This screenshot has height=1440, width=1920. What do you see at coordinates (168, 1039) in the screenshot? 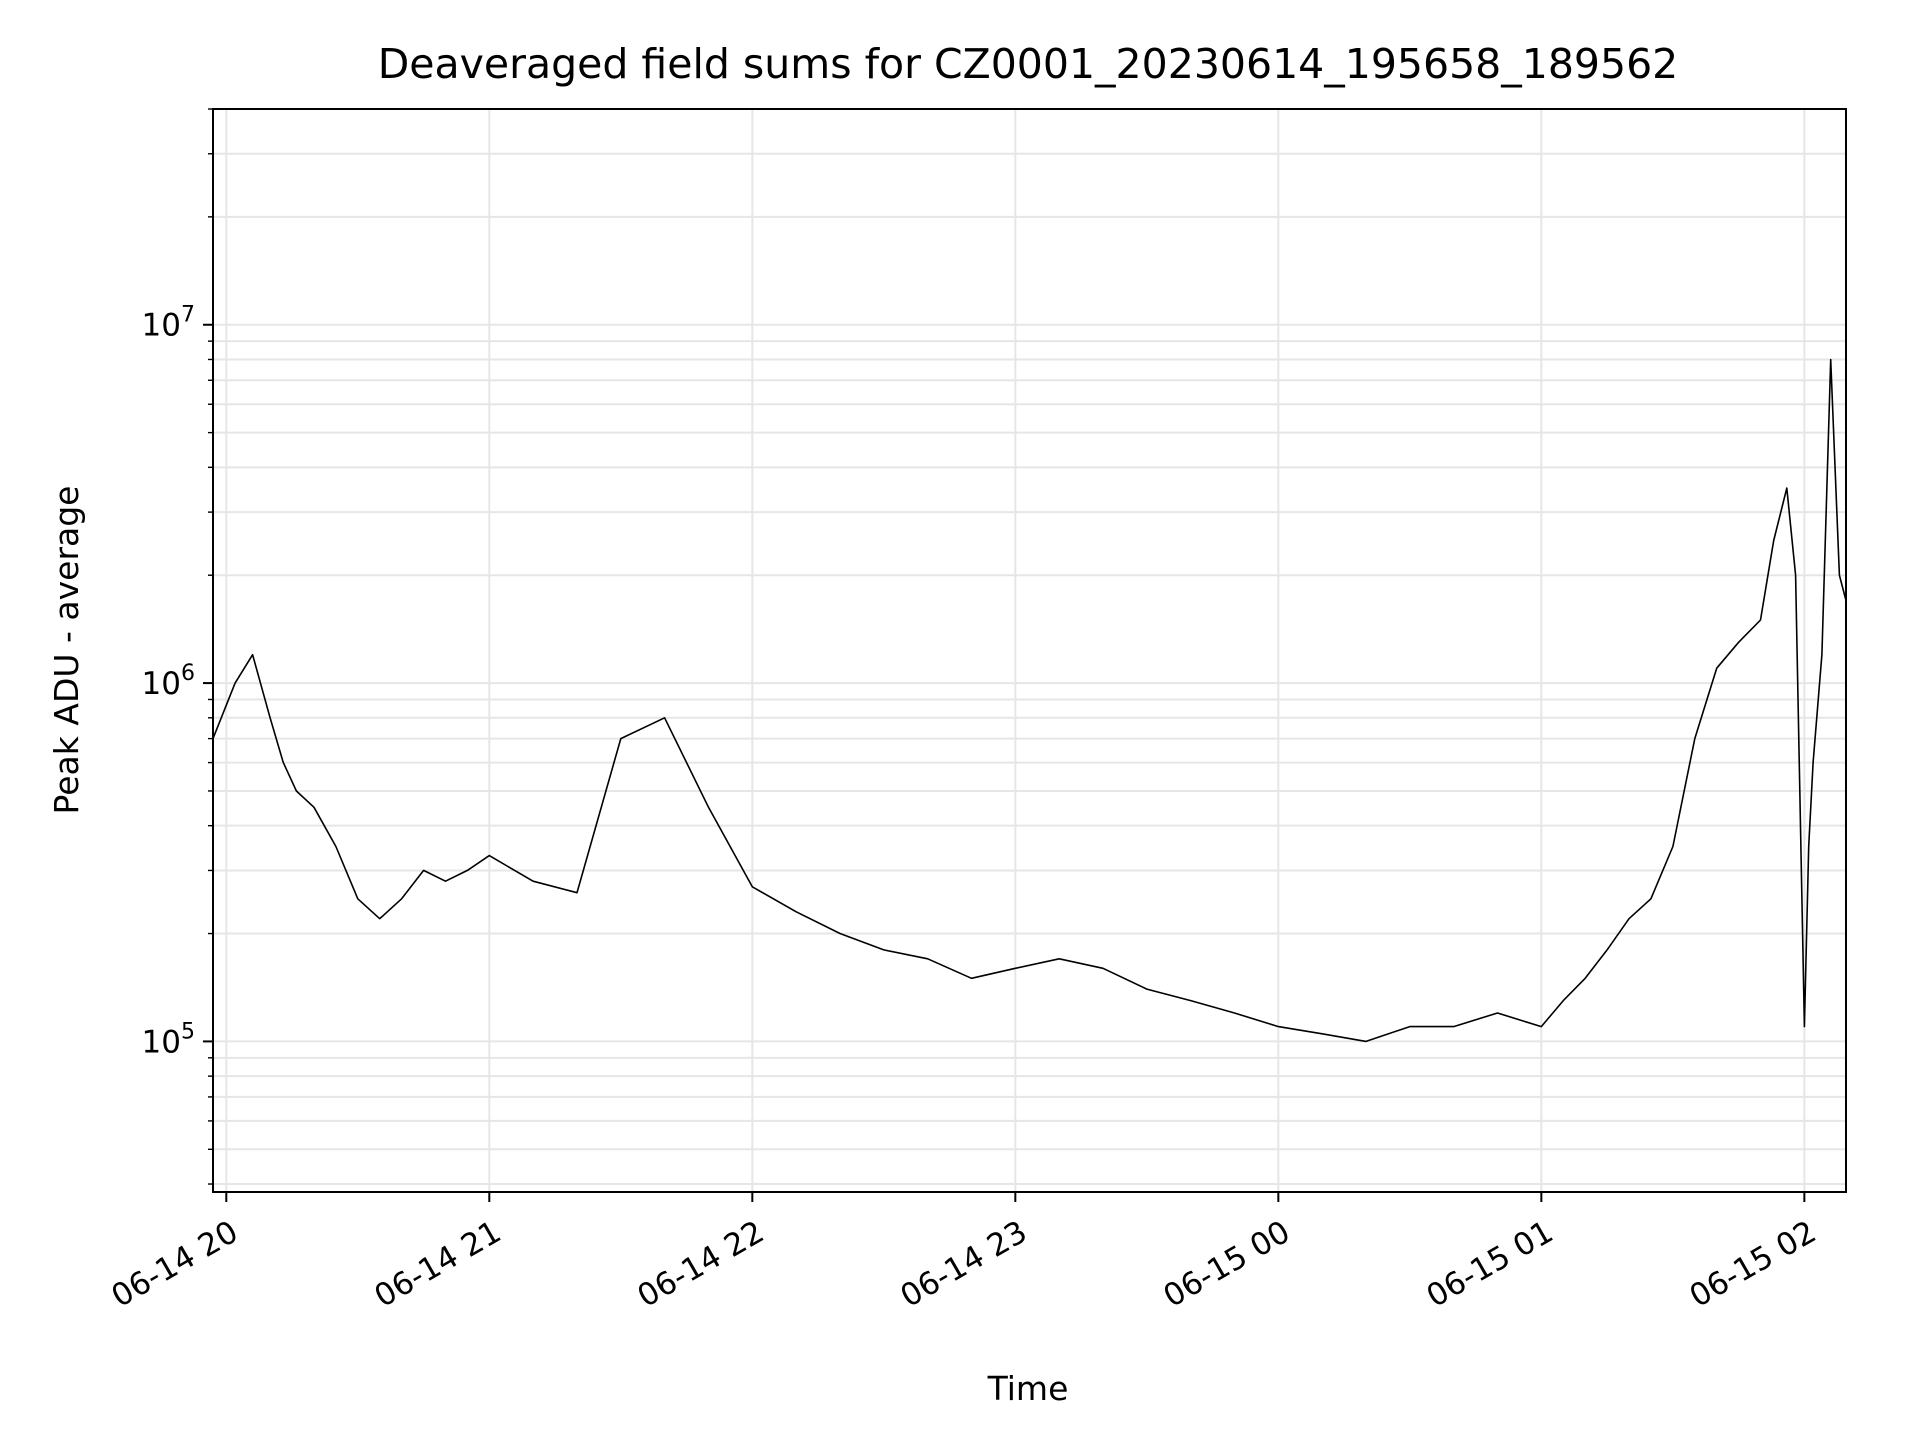
I see `y-tick-label: 10⁵` at bounding box center [168, 1039].